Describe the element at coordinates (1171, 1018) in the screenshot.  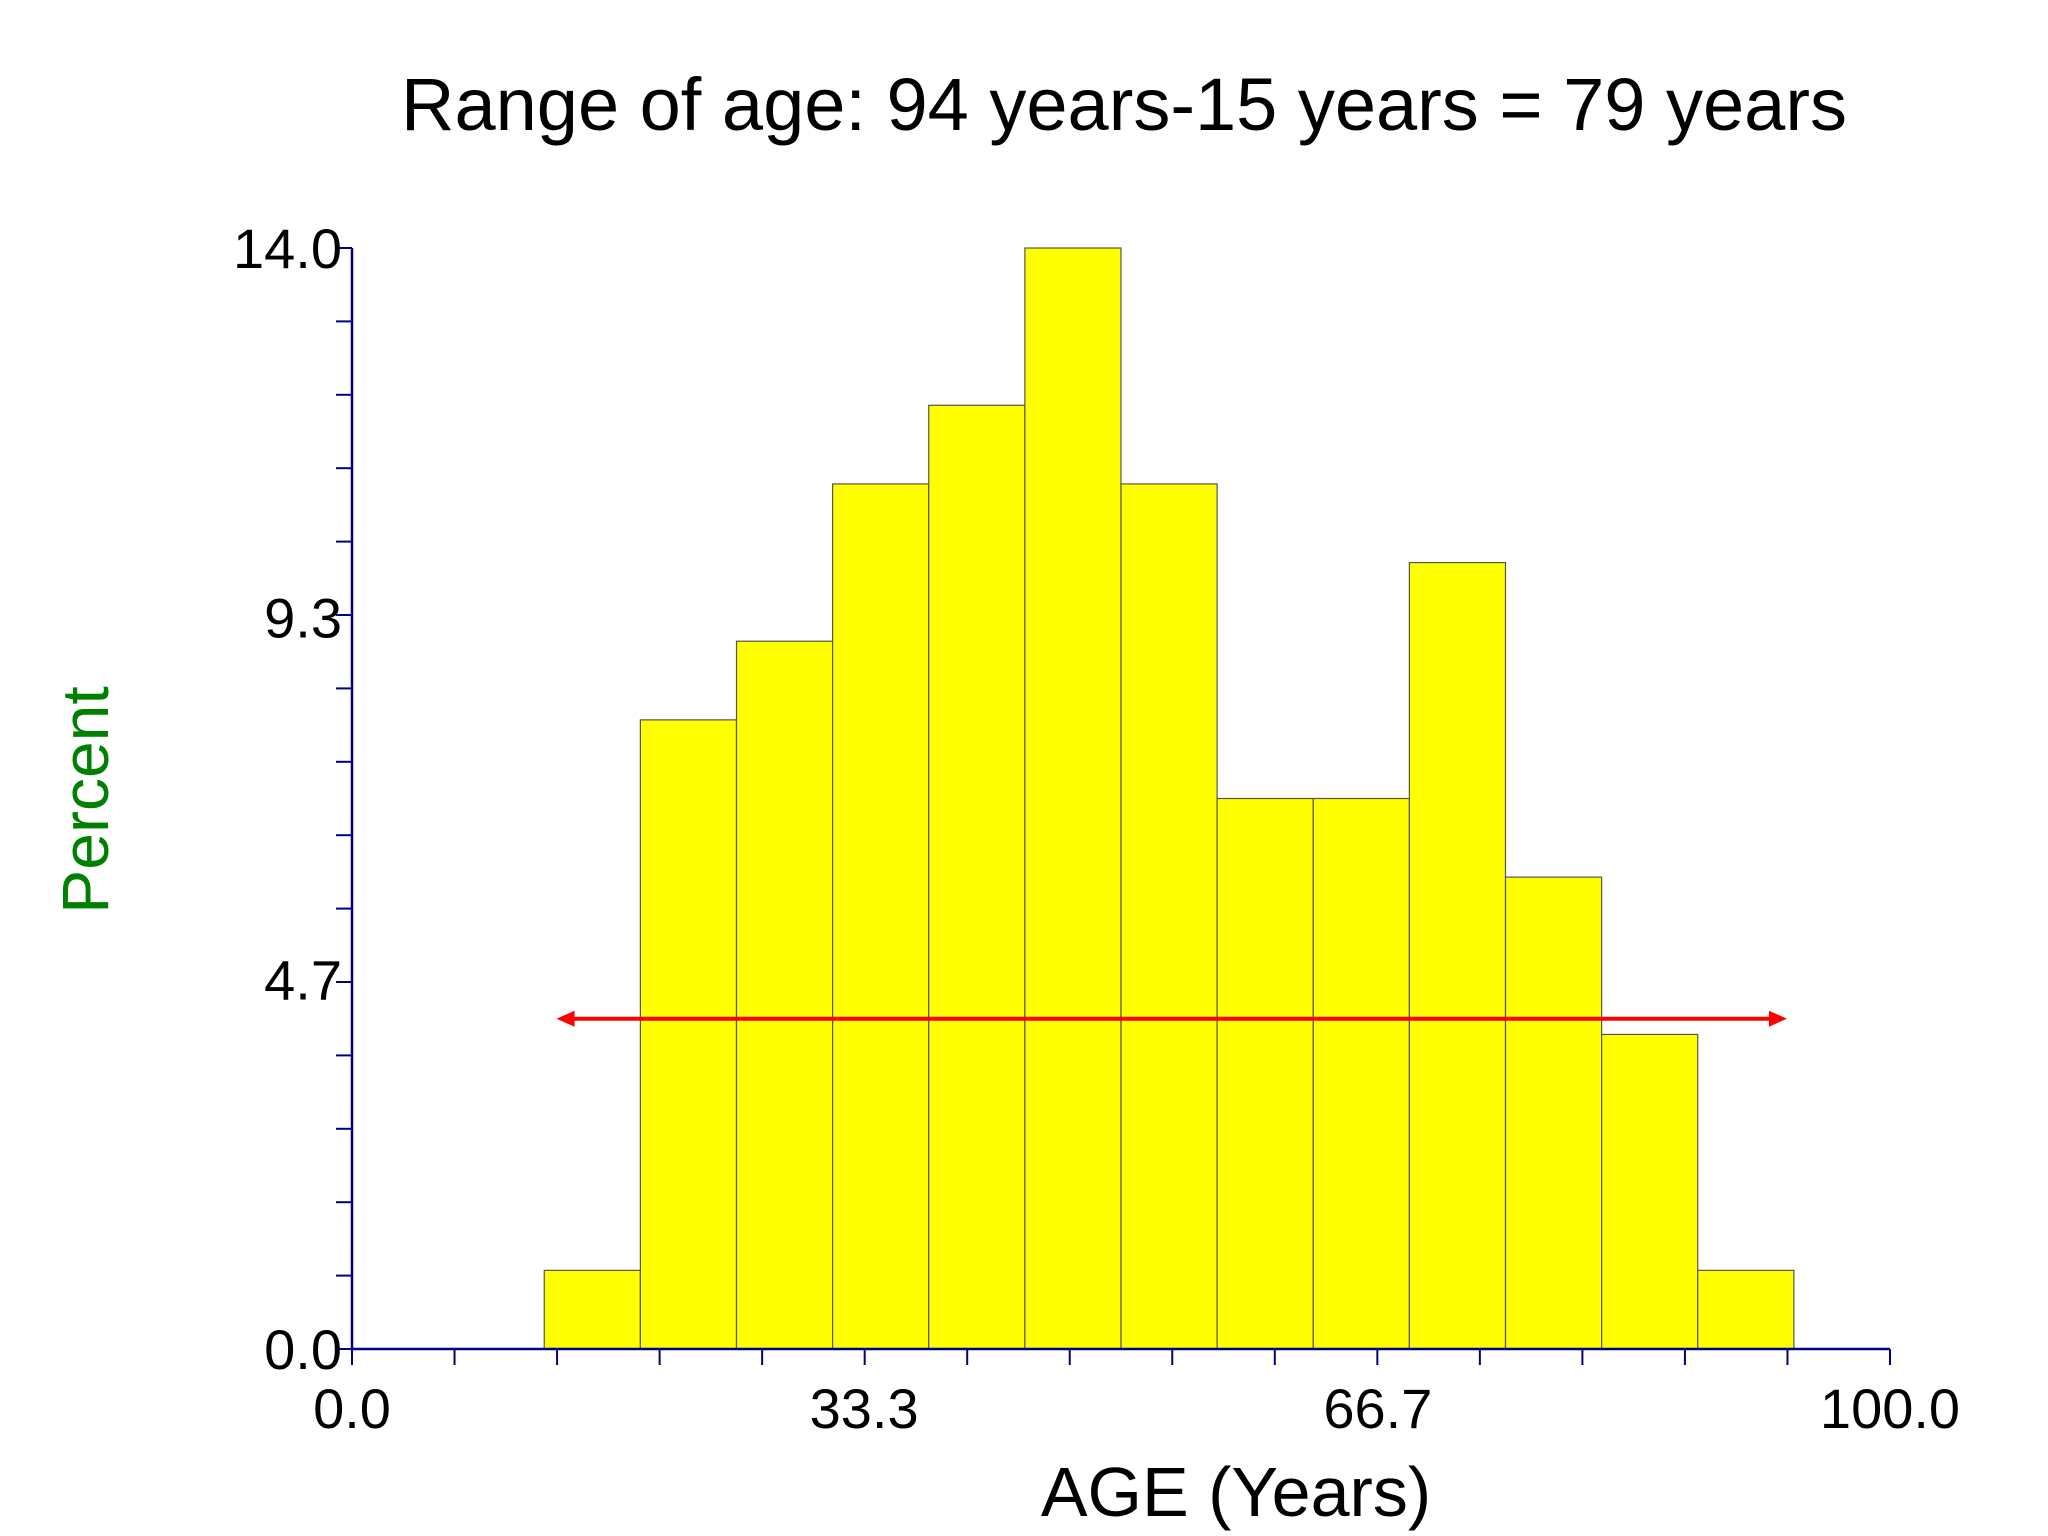
I see `range-arrow` at that location.